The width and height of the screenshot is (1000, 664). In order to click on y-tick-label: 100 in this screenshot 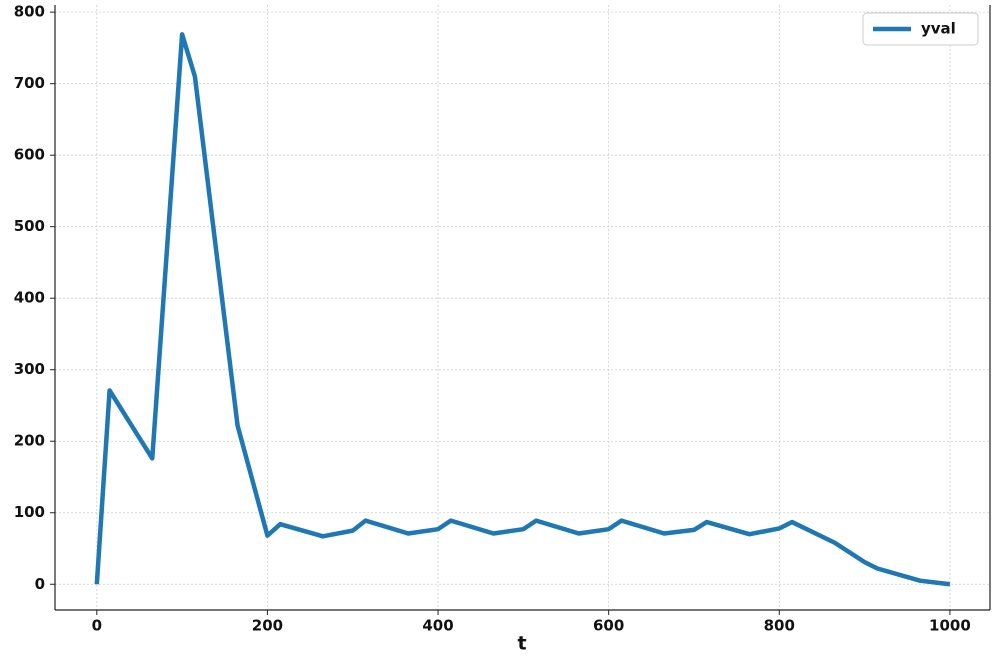, I will do `click(29, 512)`.